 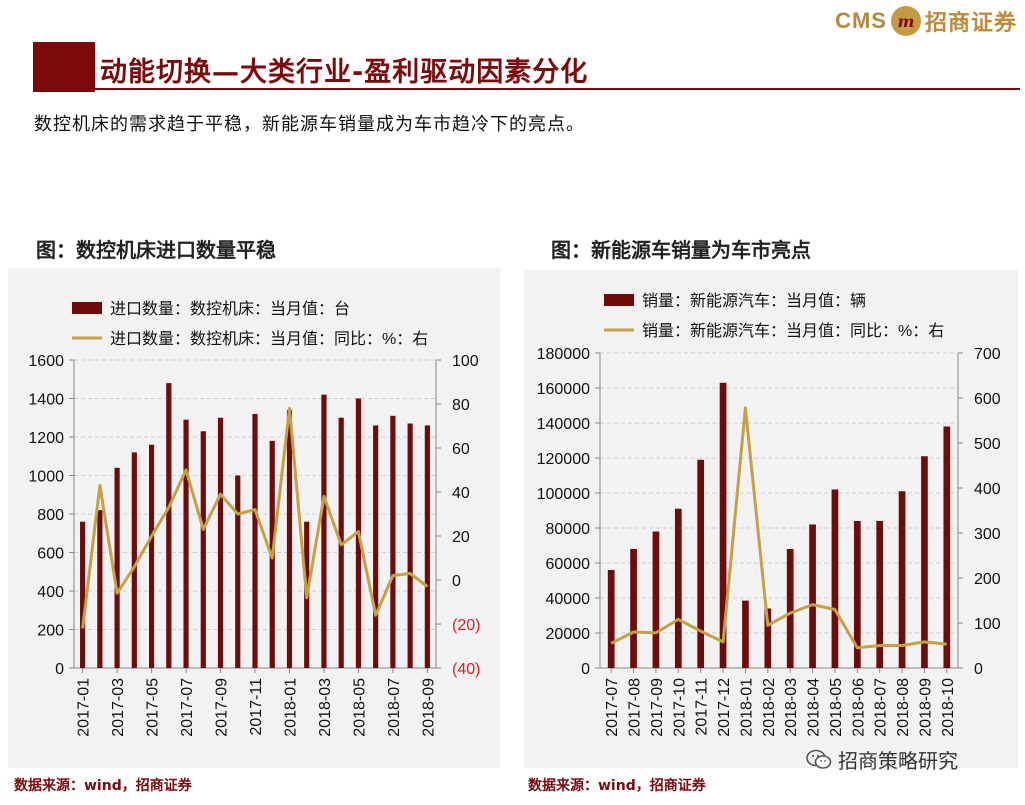 I want to click on logo-company-name: 招商证券, so click(x=970, y=23).